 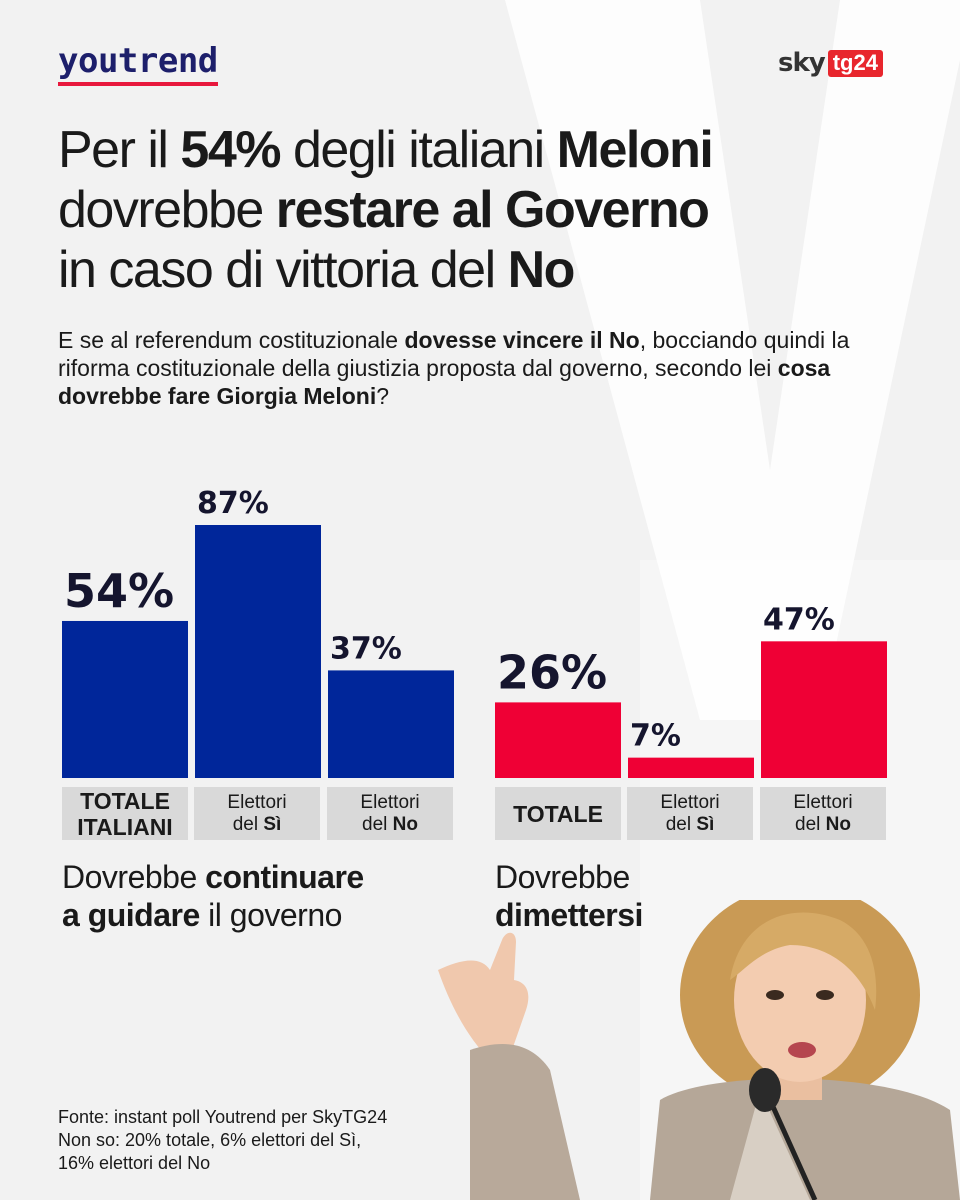 What do you see at coordinates (492, 210) in the screenshot?
I see `title-bold: restare al Governo` at bounding box center [492, 210].